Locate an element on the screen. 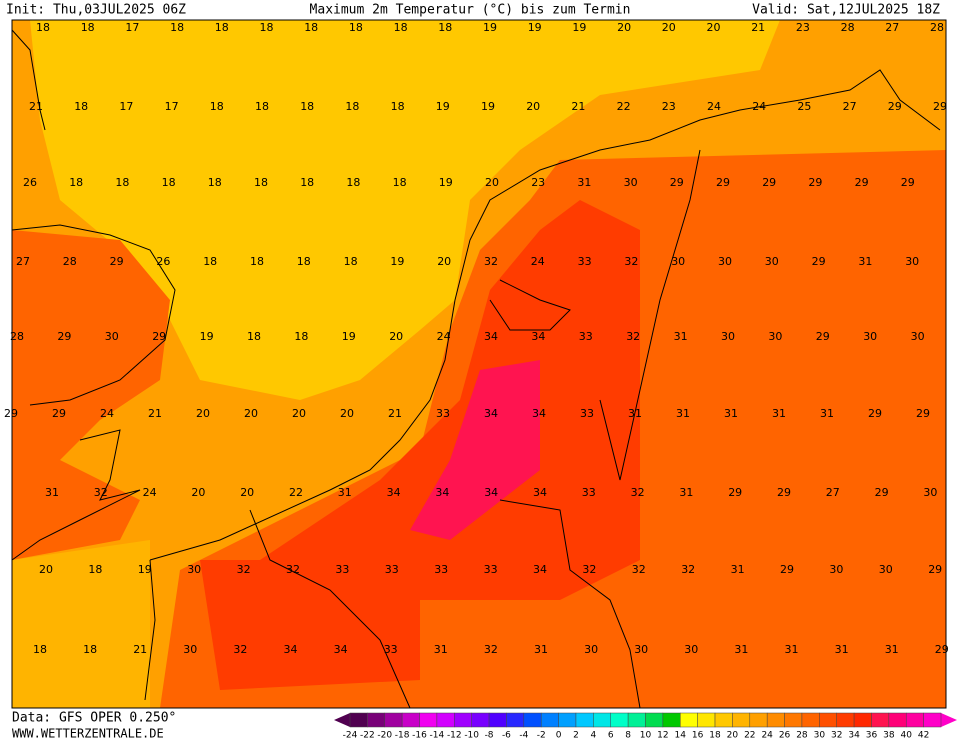 This screenshot has width=959, height=741. legend-arrow-high is located at coordinates (949, 720).